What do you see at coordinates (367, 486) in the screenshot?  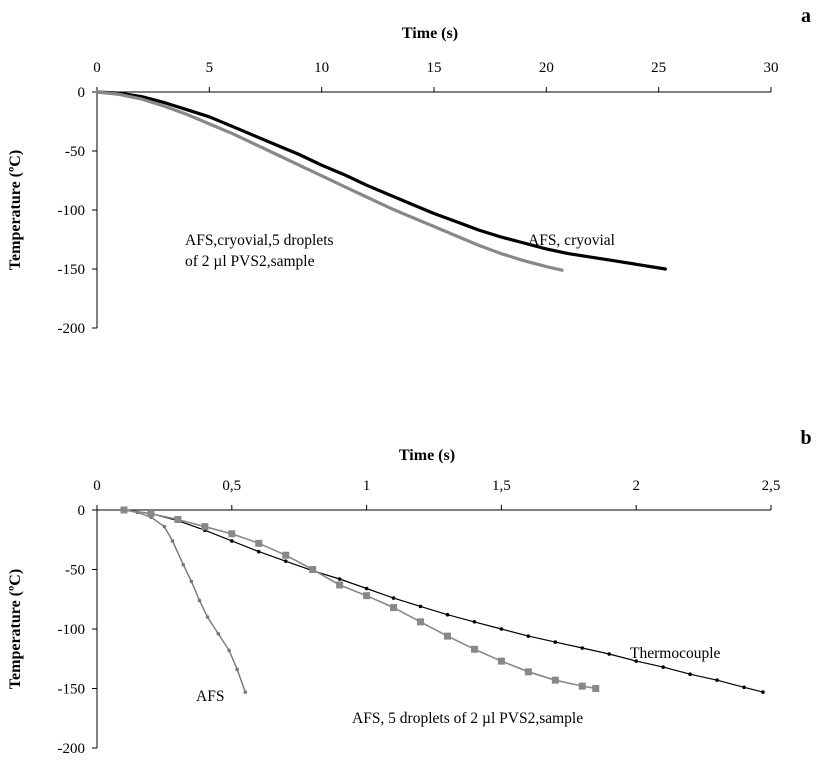 I see `x-tick-label: 1` at bounding box center [367, 486].